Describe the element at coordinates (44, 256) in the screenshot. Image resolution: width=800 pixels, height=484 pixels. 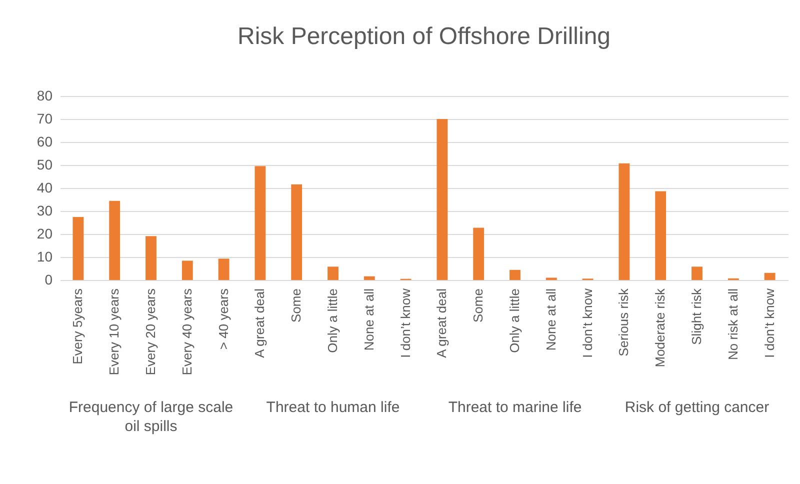
I see `y-tick-label: 10` at that location.